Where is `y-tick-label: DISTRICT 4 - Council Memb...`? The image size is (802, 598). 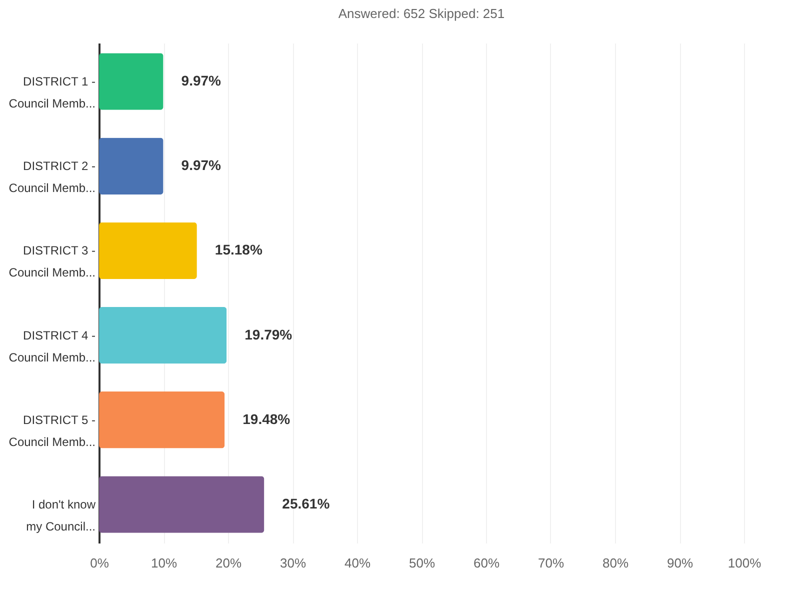
y-tick-label: DISTRICT 4 - Council Memb... is located at coordinates (52, 346).